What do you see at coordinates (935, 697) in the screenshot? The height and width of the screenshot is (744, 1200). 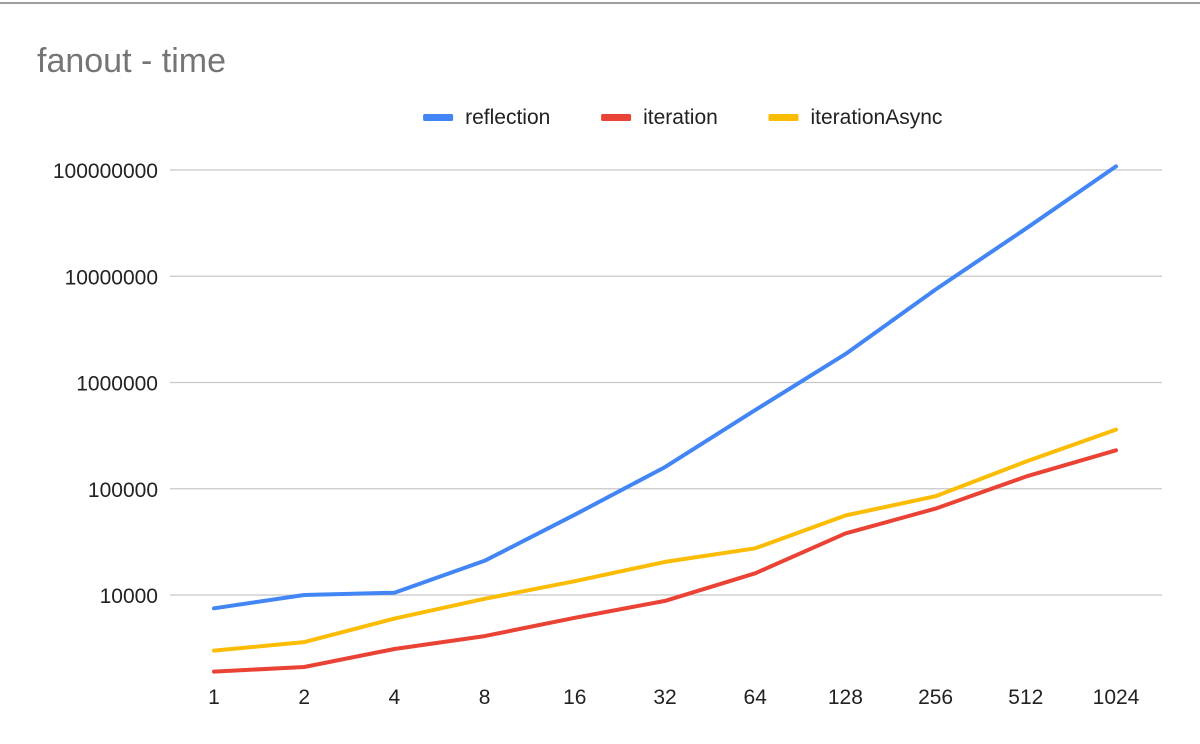 I see `x-tick-label: 256` at bounding box center [935, 697].